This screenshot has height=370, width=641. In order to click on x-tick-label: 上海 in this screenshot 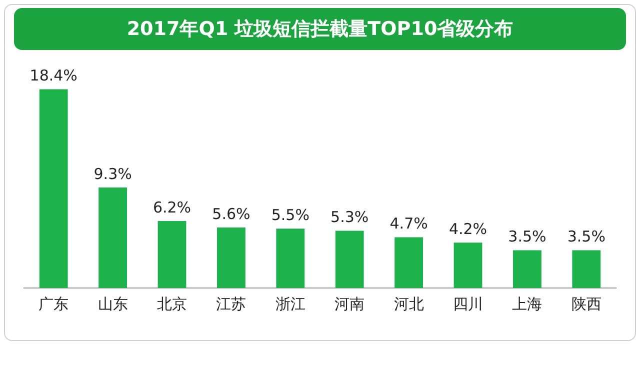, I will do `click(527, 305)`.